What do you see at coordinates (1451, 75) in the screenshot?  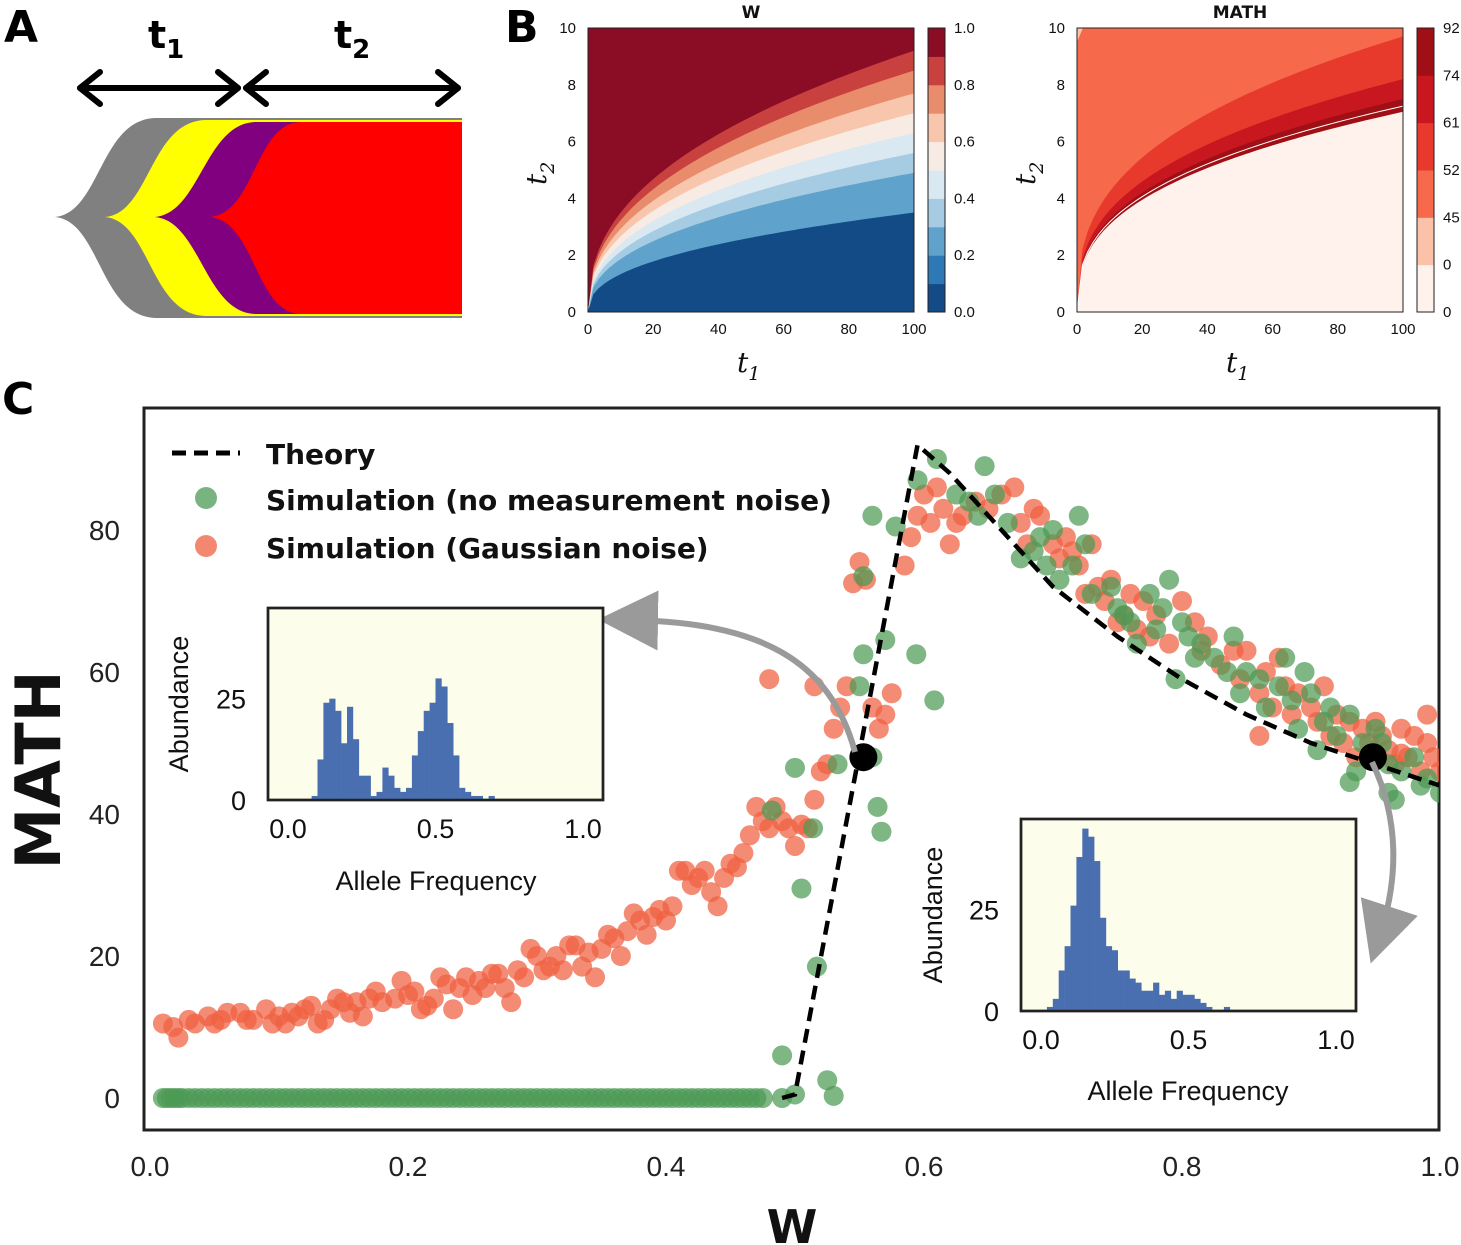 I see `math-colorbar-tick: 74` at bounding box center [1451, 75].